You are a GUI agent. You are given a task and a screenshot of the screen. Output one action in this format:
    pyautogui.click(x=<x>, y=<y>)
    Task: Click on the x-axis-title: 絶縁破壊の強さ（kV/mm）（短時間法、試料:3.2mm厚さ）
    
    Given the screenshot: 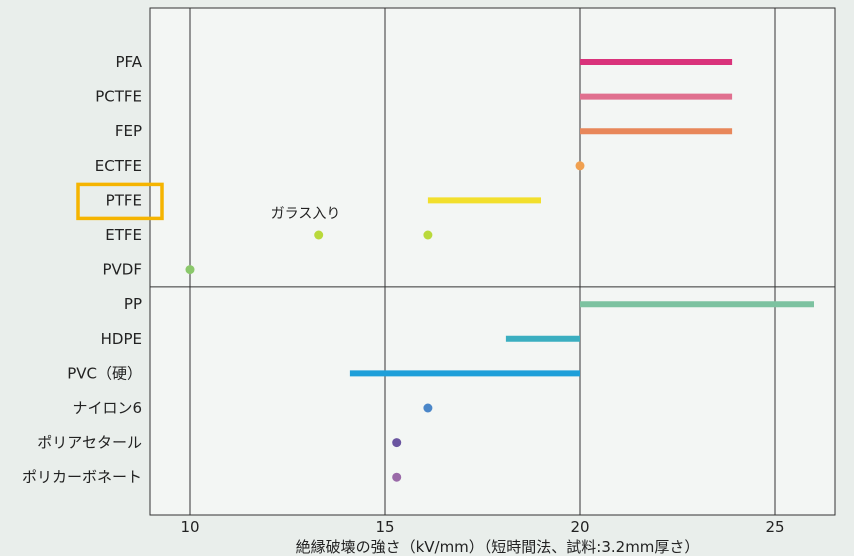 What is the action you would take?
    pyautogui.click(x=498, y=547)
    